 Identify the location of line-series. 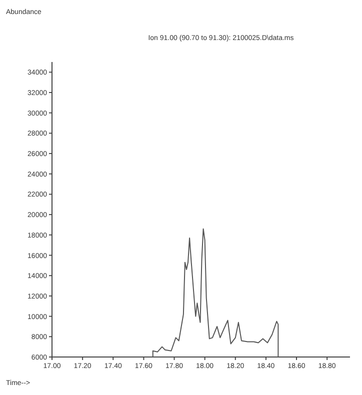
(215, 293).